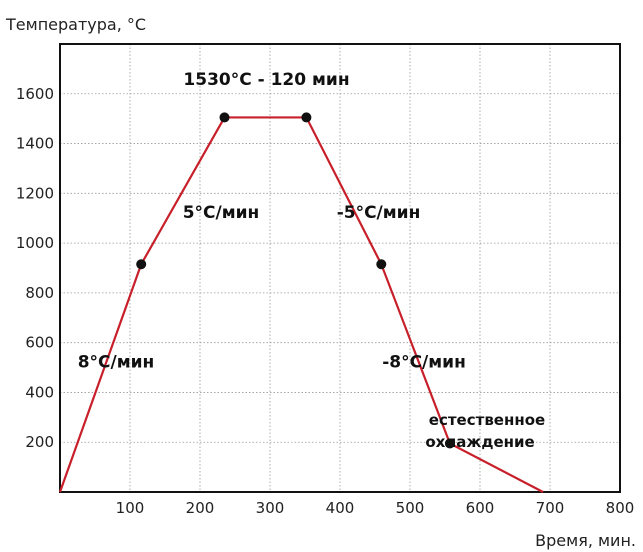  I want to click on x-tick-label: 400, so click(340, 508).